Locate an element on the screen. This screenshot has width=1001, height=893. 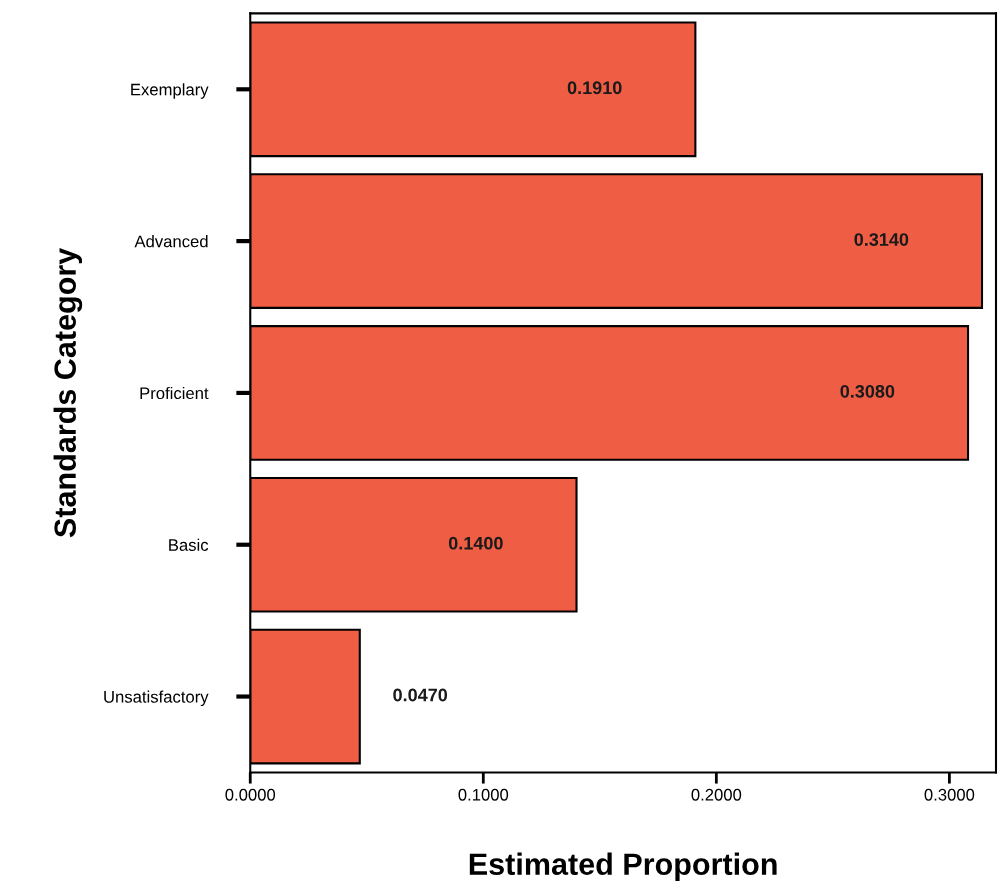
data-label: 0.1400 is located at coordinates (475, 543).